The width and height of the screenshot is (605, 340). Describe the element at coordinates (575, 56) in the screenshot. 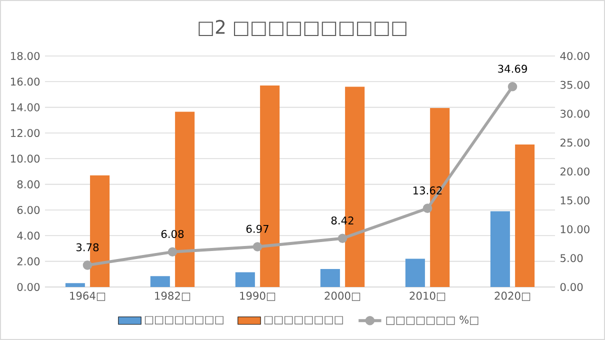

I see `y2-tick-label: 40.00` at that location.